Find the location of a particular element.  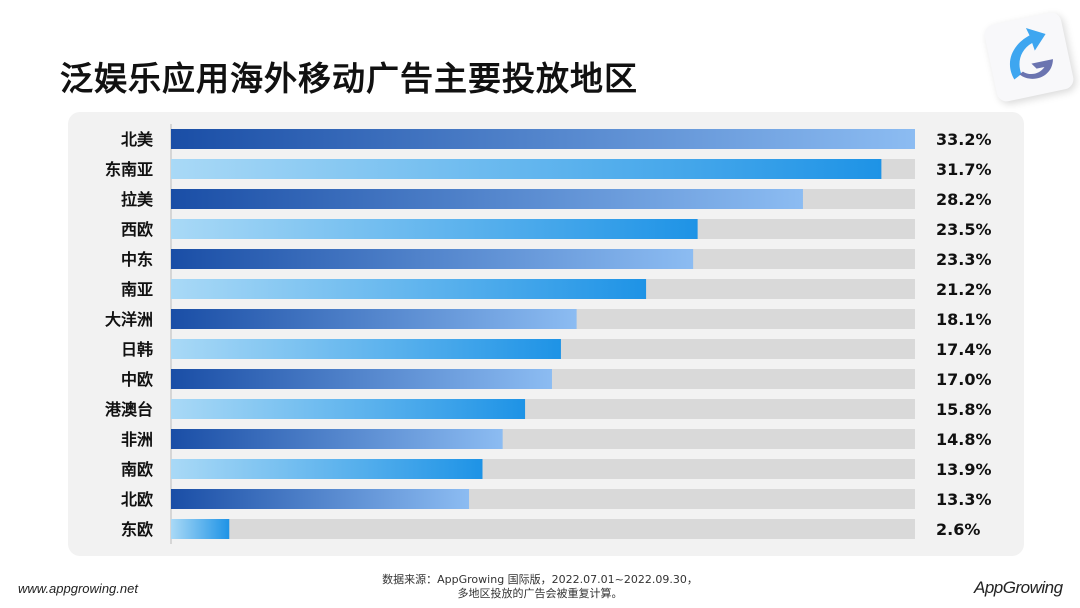

value-label: 13.9% is located at coordinates (964, 469).